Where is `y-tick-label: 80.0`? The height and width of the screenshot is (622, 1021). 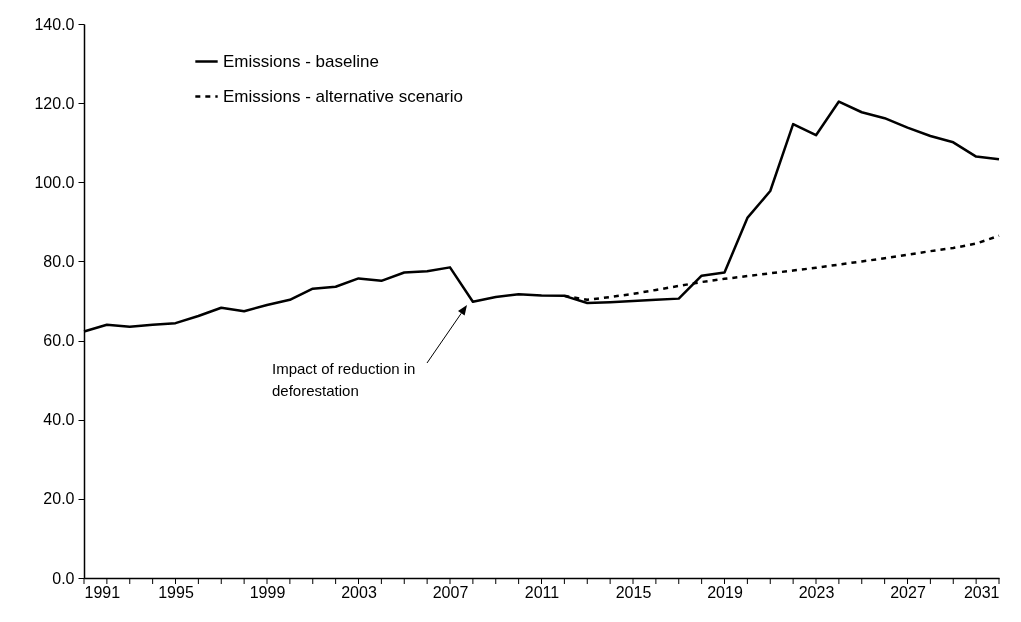
y-tick-label: 80.0 is located at coordinates (59, 261).